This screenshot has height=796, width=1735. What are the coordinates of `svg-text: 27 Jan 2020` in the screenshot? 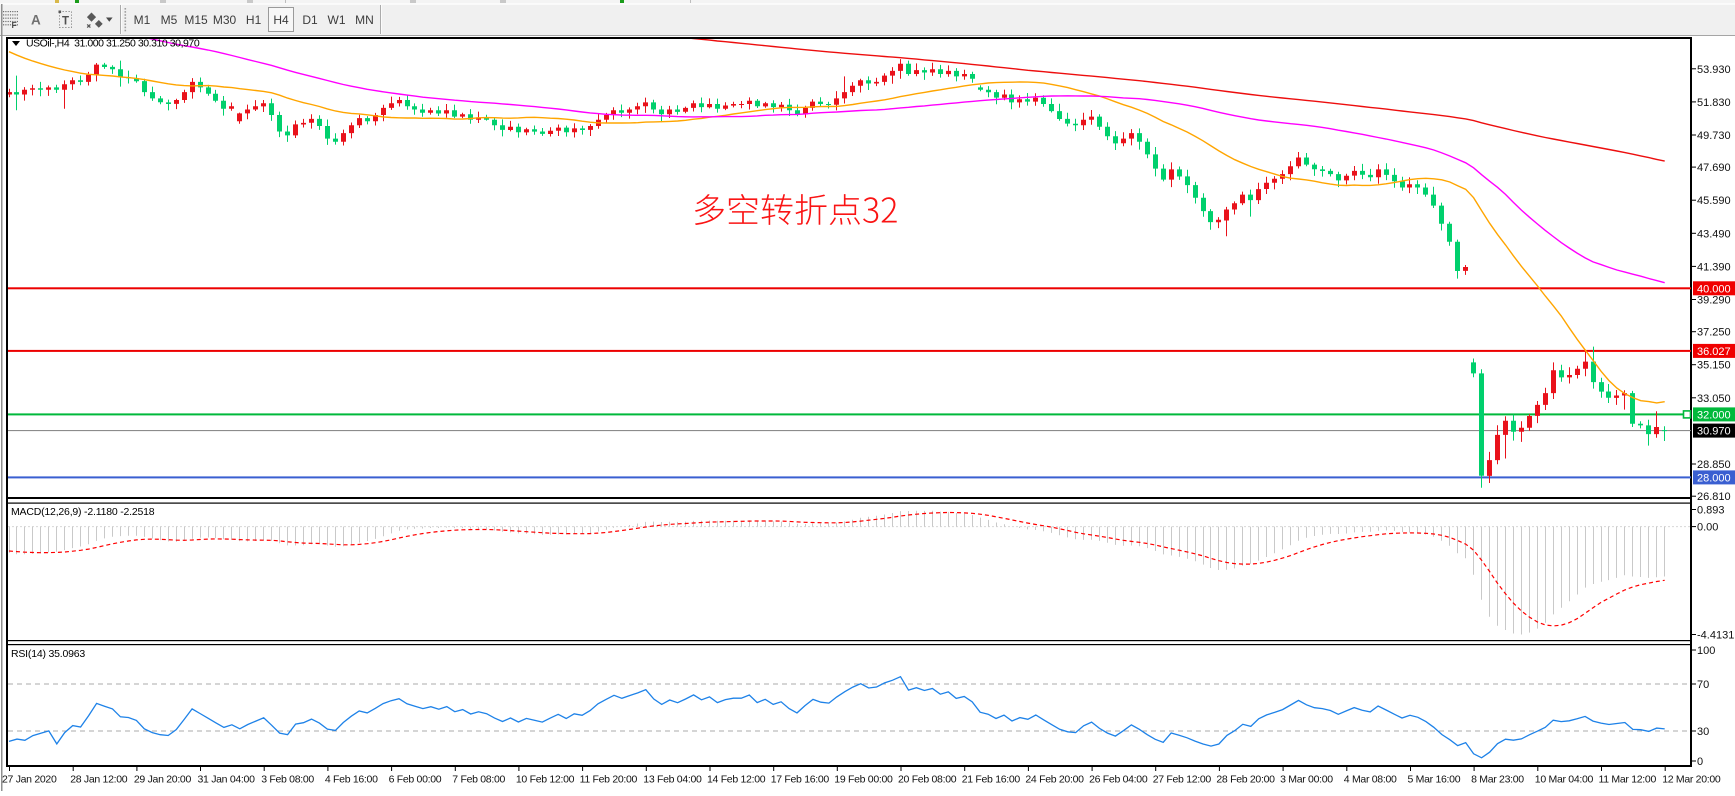 It's located at (29, 780).